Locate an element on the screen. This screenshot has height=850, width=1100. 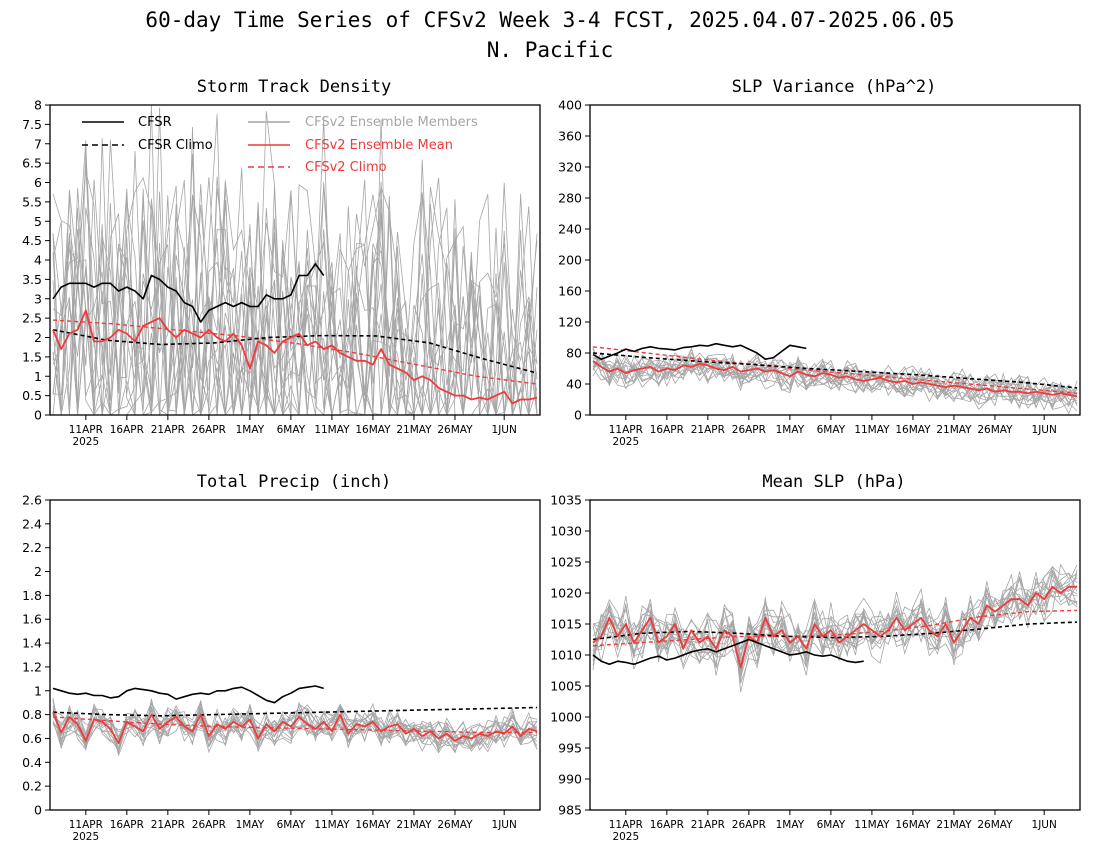
y-tick-label: 1010 is located at coordinates (566, 655).